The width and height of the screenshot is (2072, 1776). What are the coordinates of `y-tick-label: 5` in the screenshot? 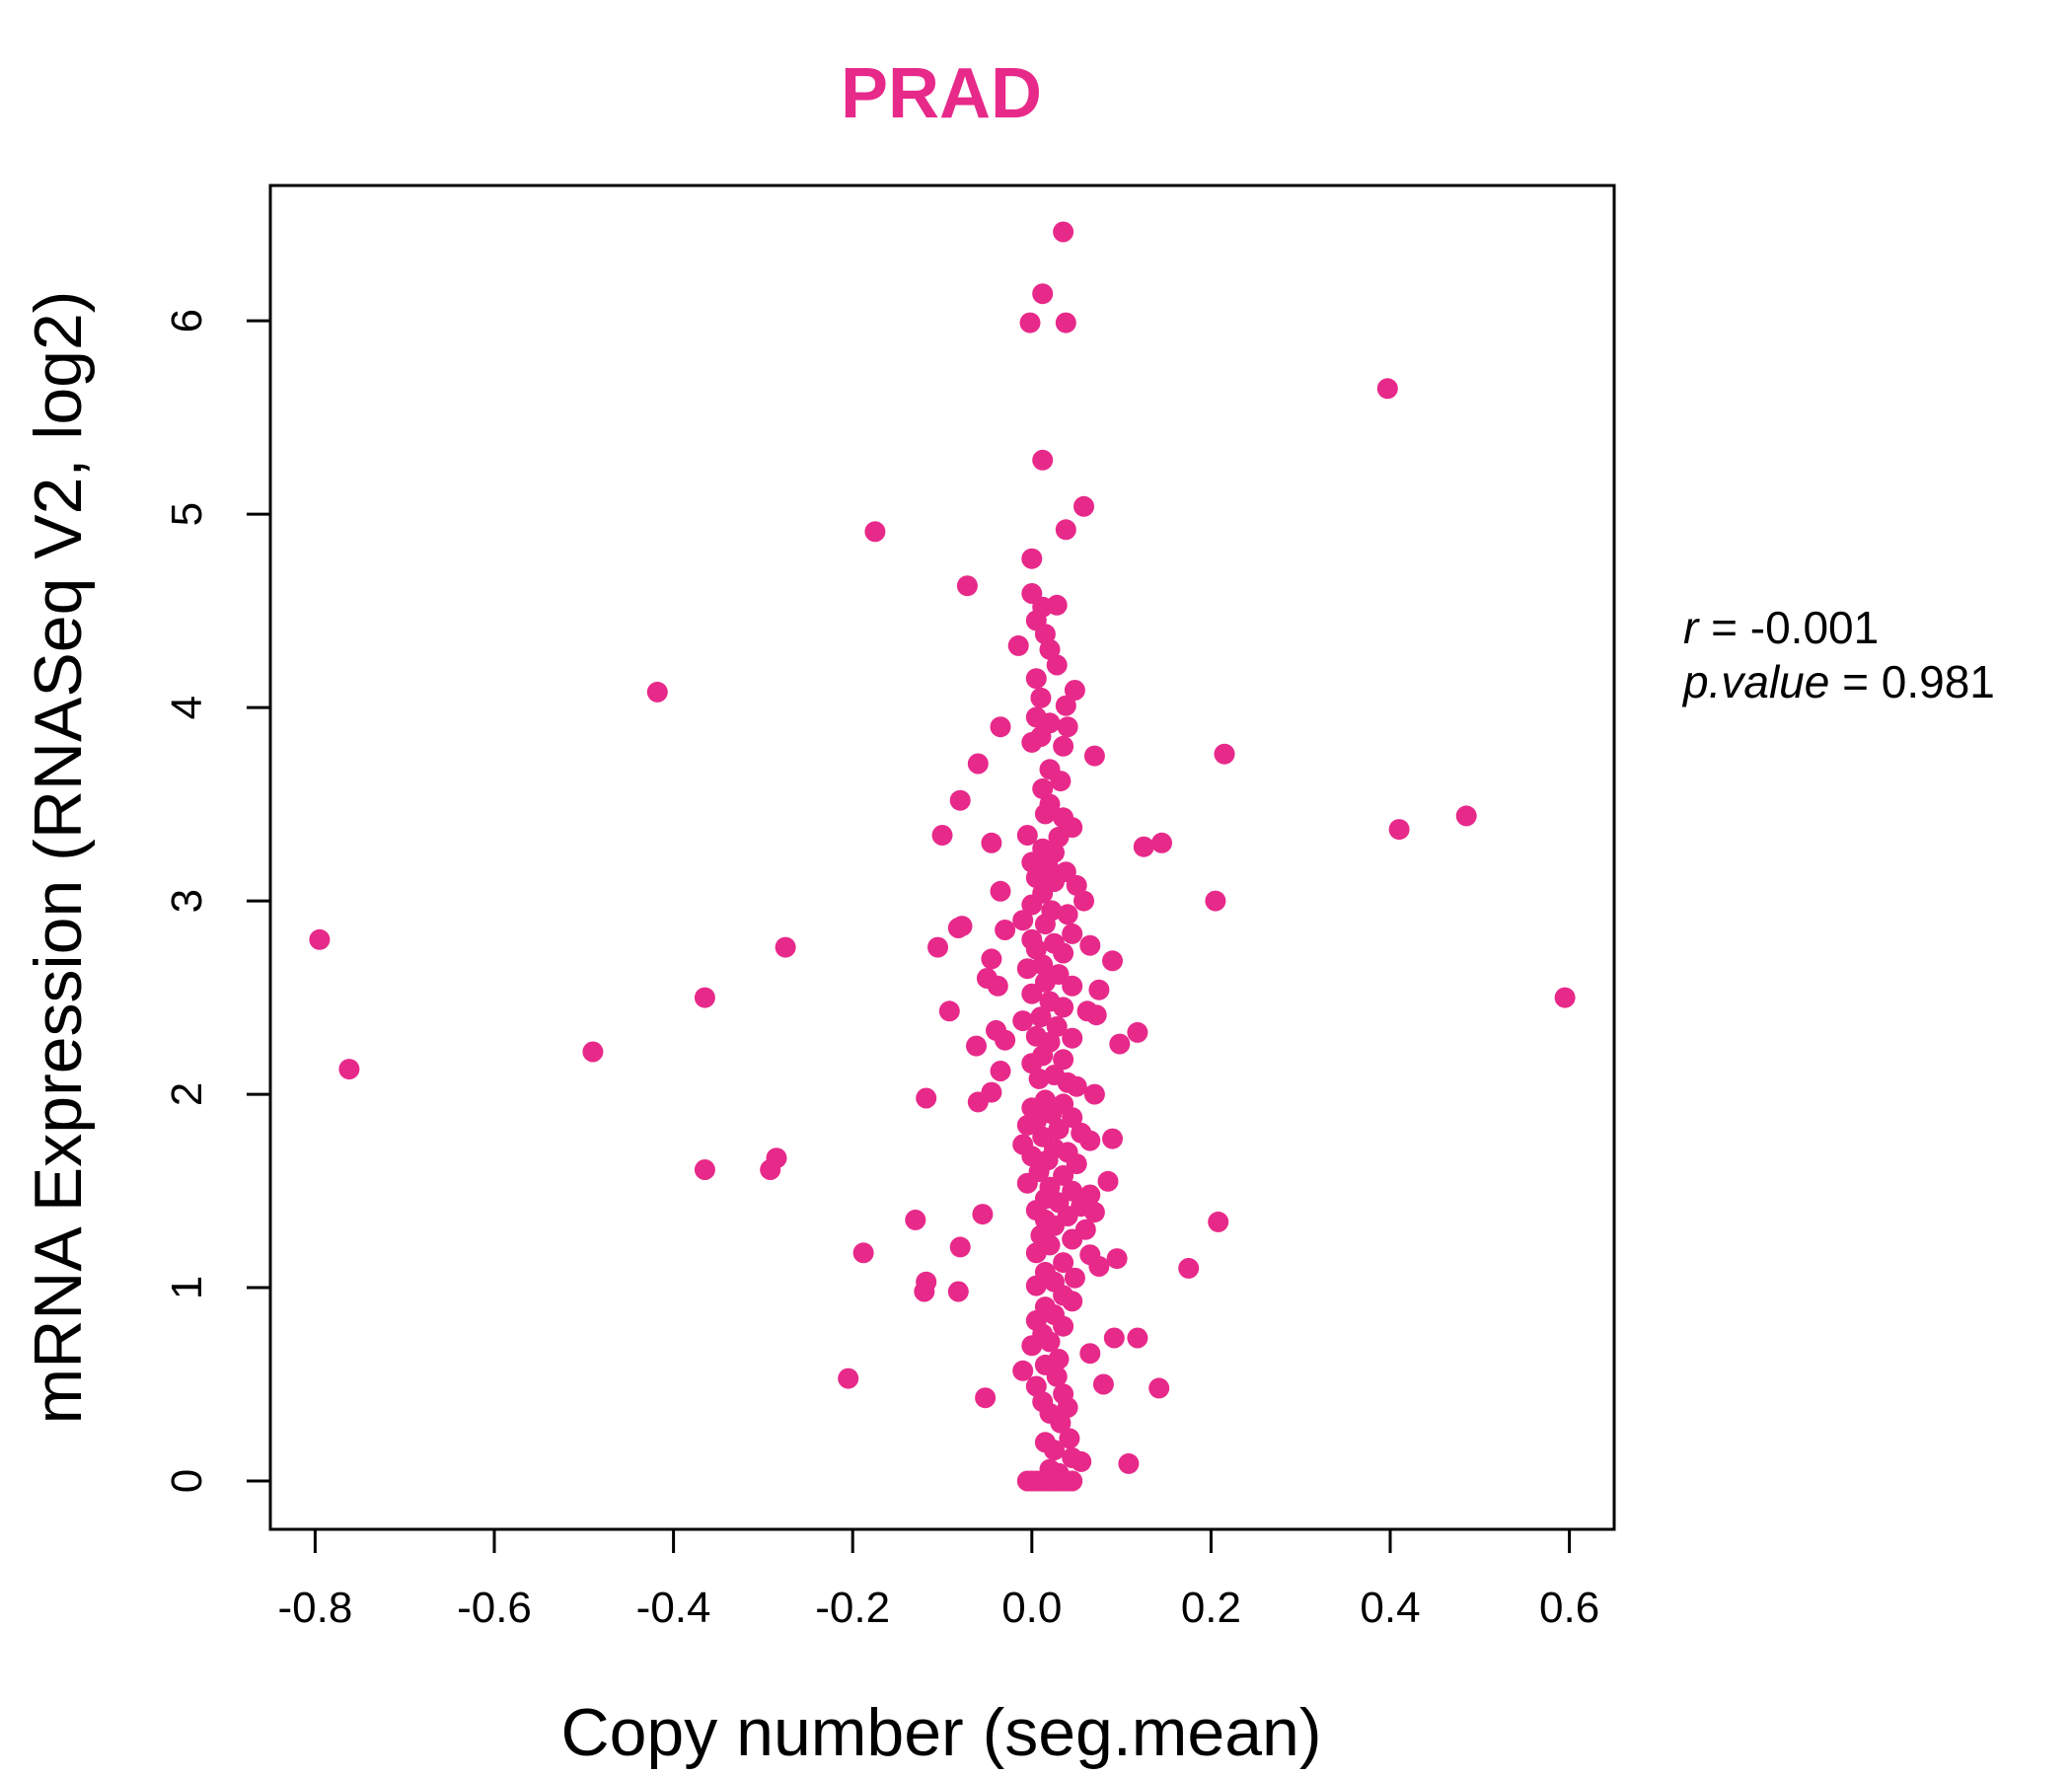 It's located at (187, 514).